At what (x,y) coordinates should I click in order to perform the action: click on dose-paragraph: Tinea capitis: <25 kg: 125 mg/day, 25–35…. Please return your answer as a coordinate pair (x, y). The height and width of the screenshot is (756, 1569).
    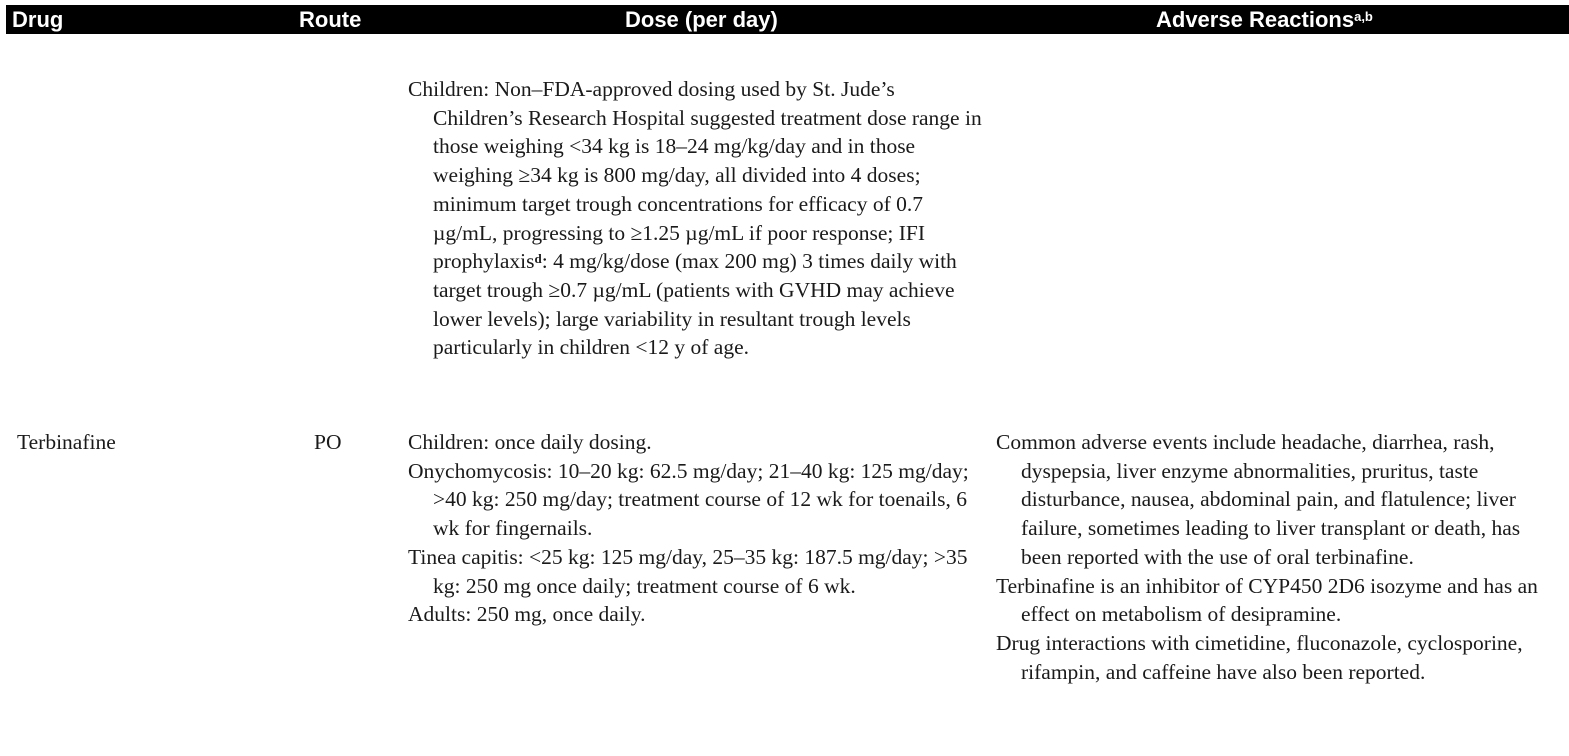
    Looking at the image, I should click on (688, 571).